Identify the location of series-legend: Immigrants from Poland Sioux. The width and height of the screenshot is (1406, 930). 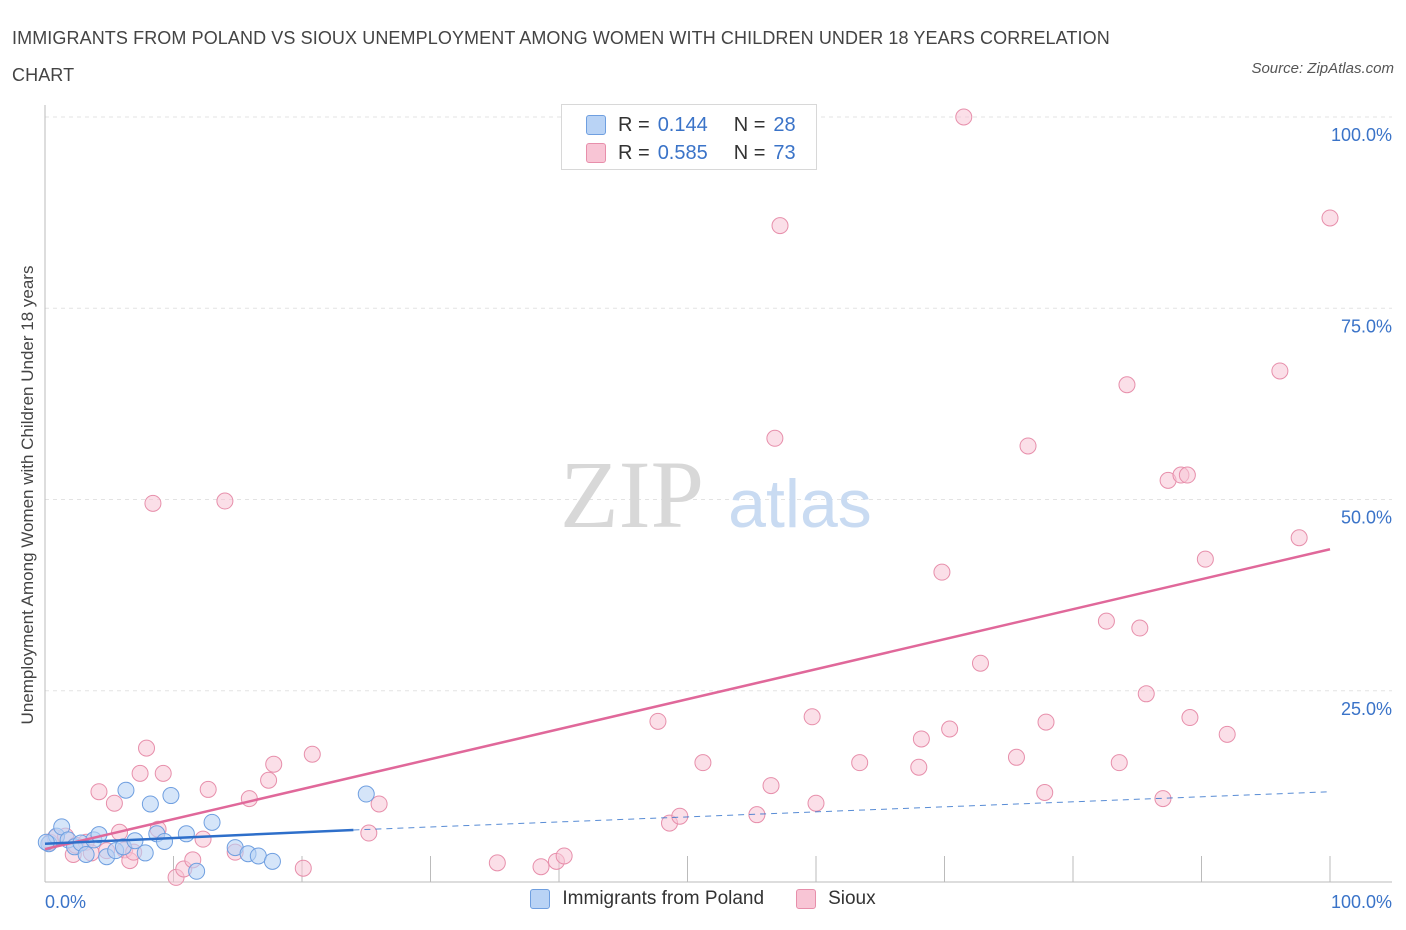
(703, 899).